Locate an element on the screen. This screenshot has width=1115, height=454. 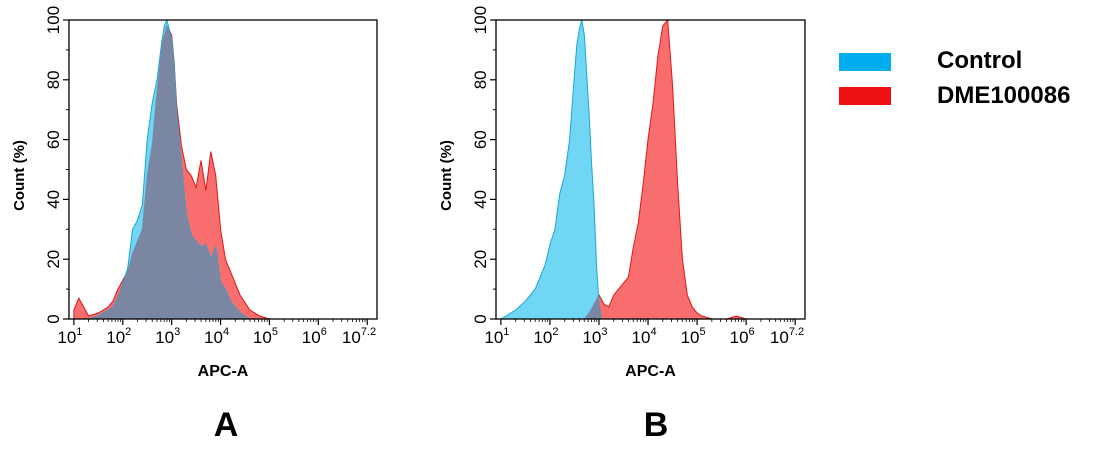
panel-a-label: A is located at coordinates (226, 425).